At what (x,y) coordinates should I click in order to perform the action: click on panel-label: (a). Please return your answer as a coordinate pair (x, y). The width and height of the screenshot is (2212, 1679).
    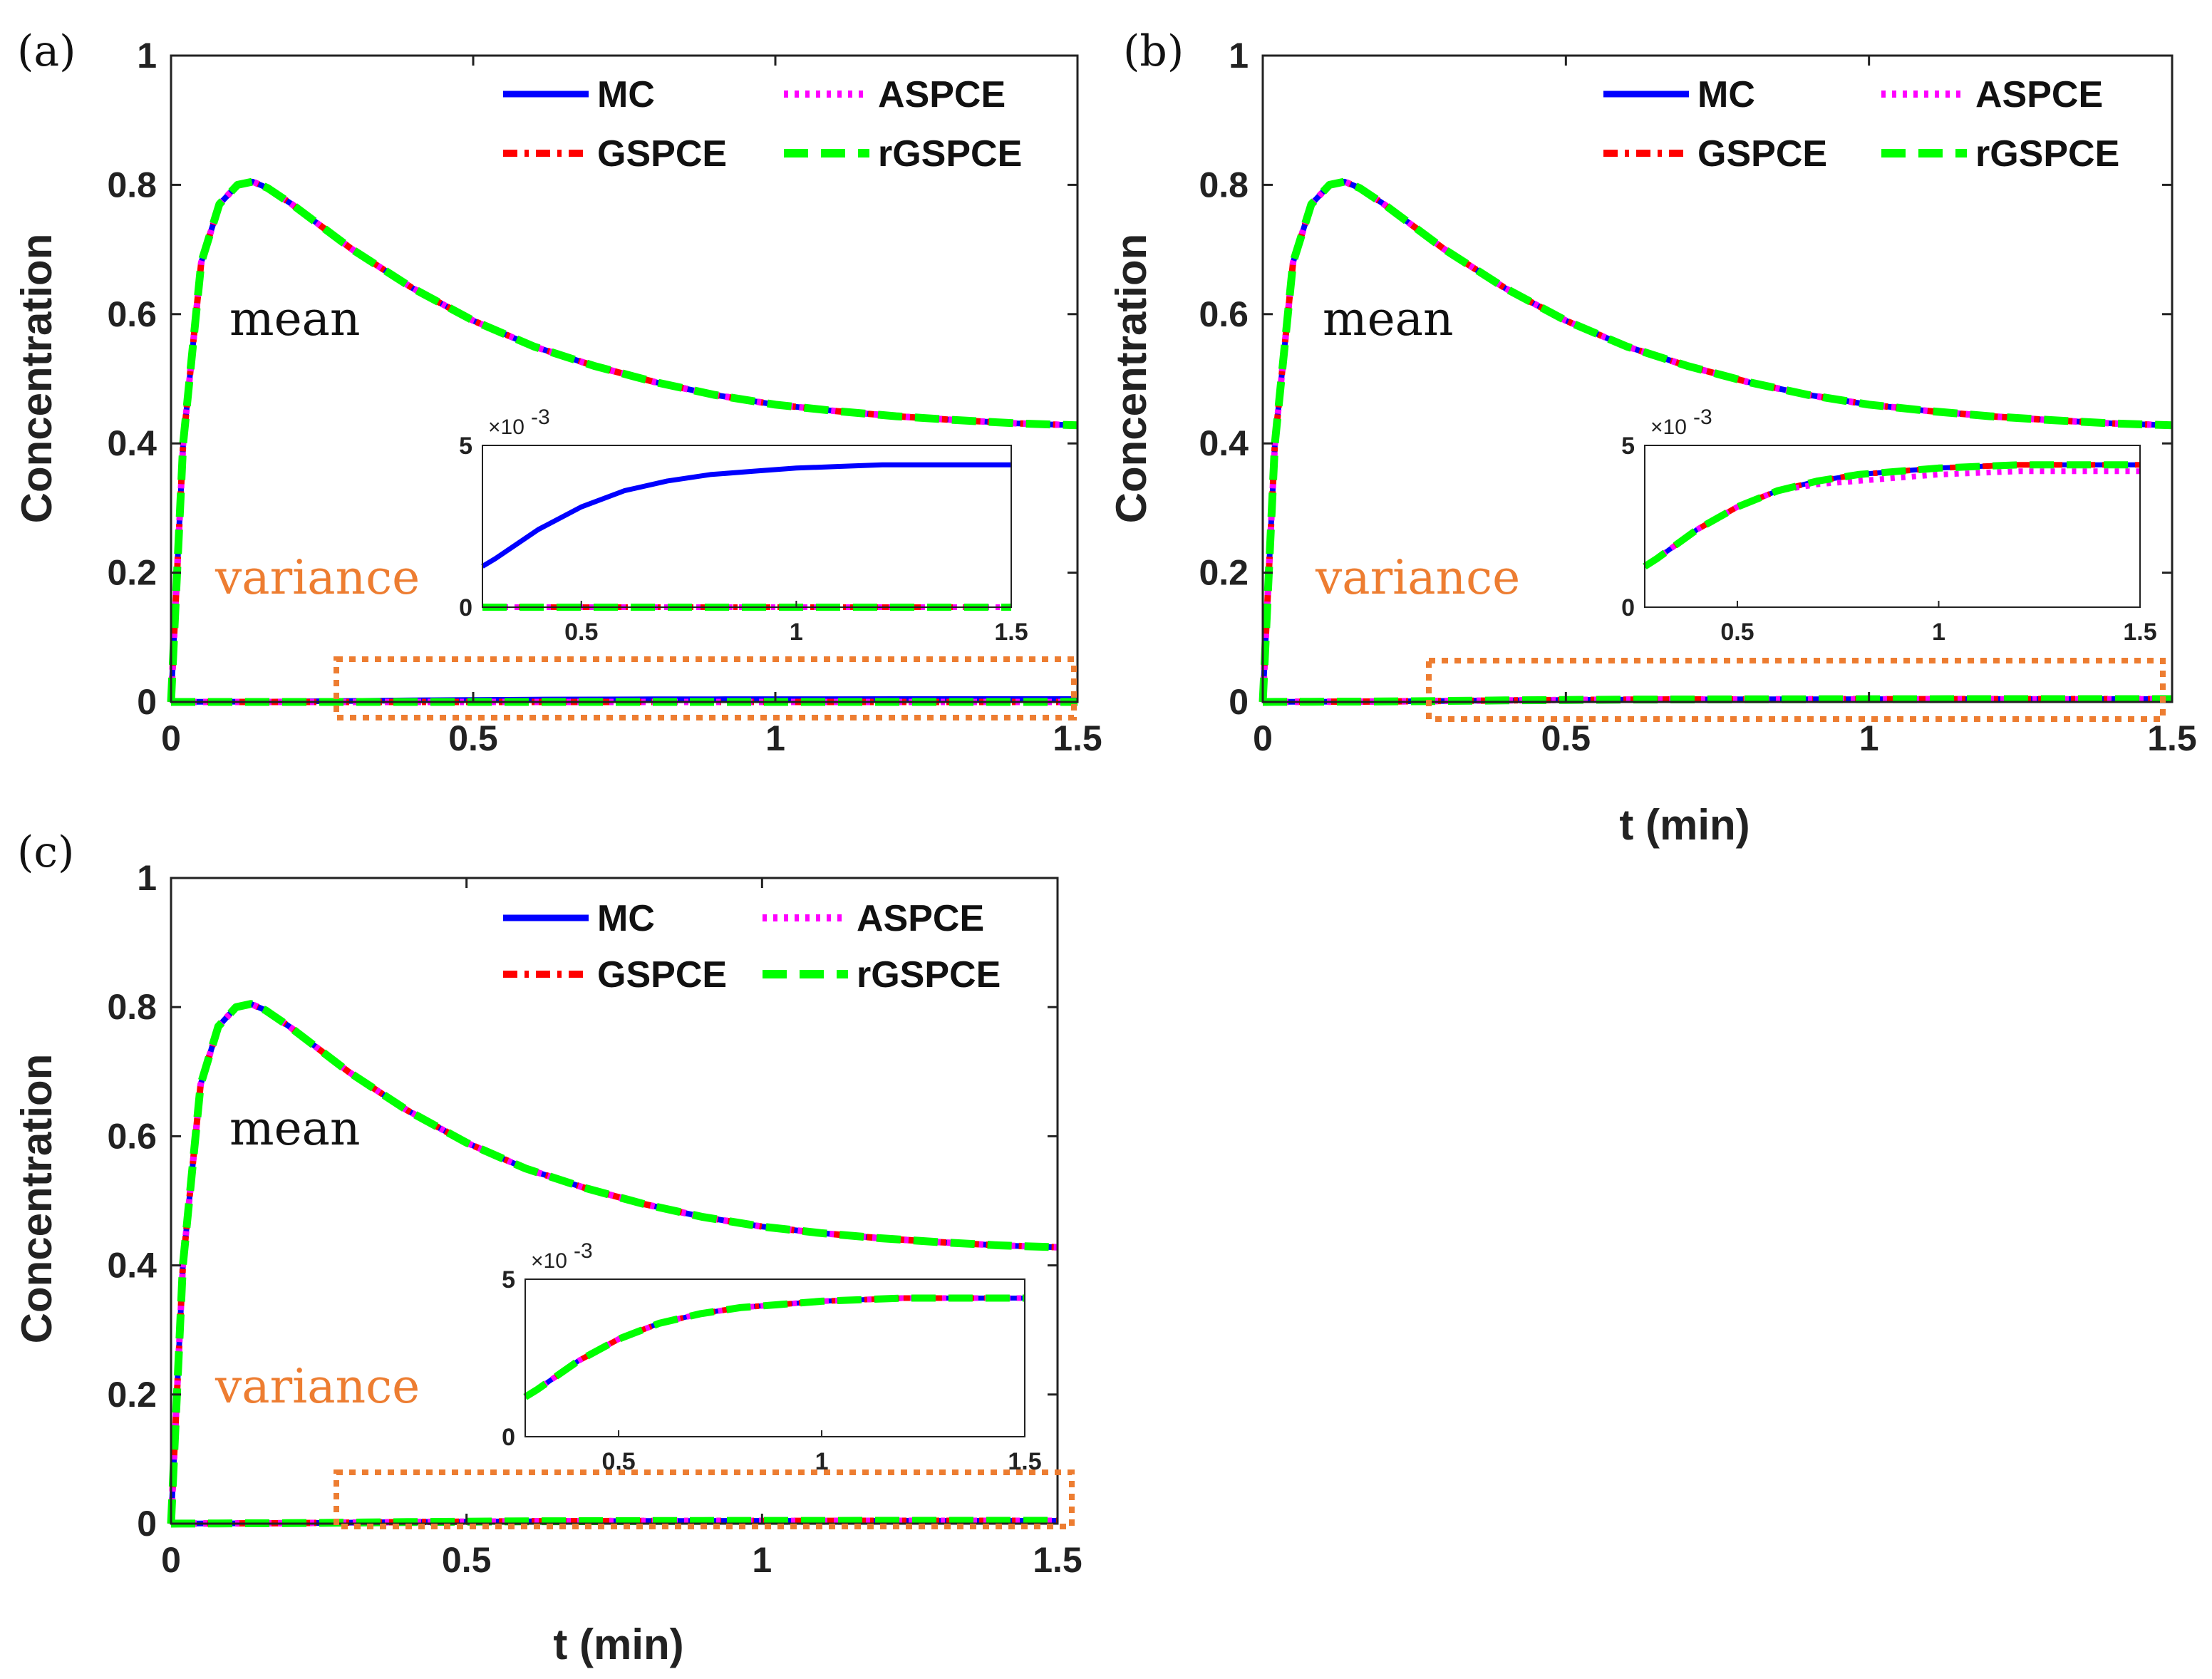
    Looking at the image, I should click on (46, 51).